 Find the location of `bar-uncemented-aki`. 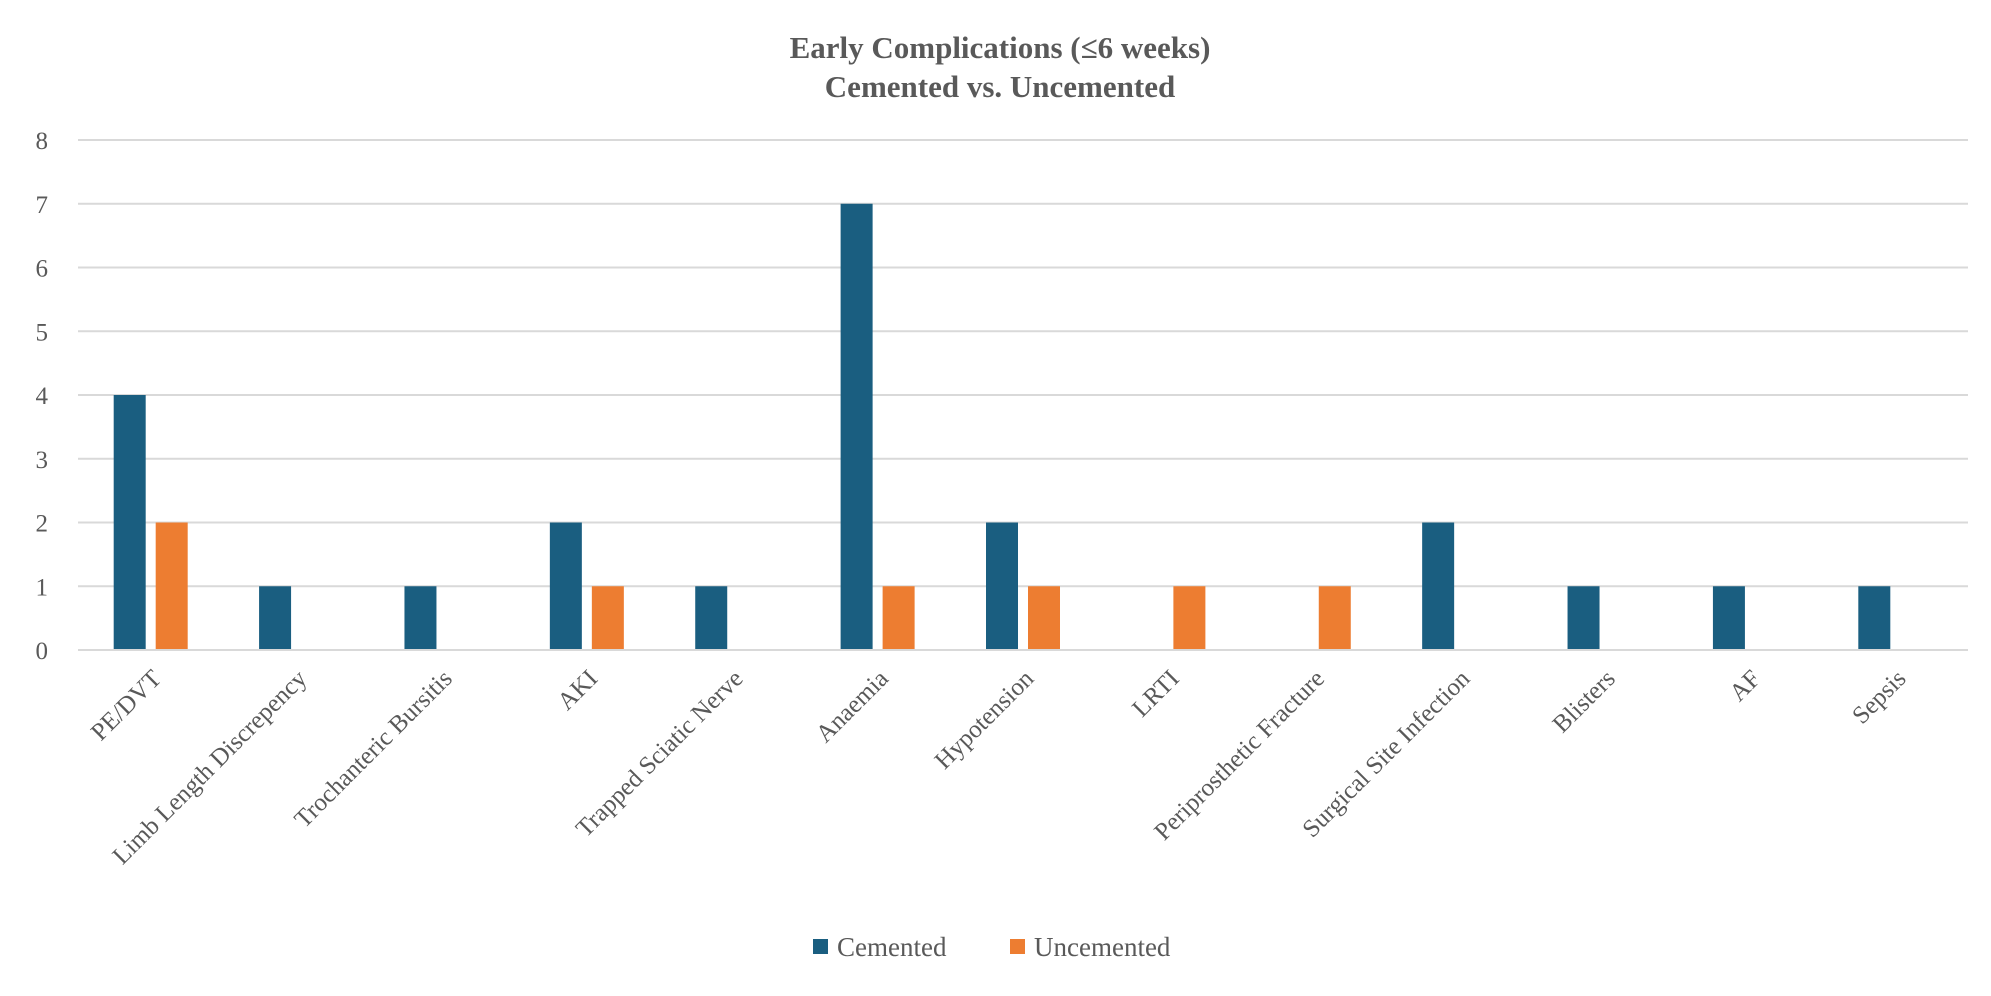

bar-uncemented-aki is located at coordinates (607, 618).